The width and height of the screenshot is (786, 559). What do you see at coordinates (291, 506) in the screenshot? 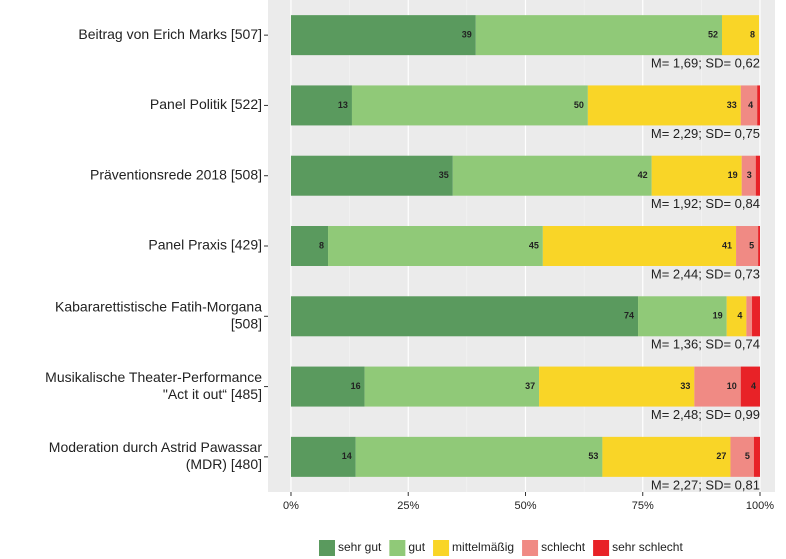
I see `x-tick-label: 0%` at bounding box center [291, 506].